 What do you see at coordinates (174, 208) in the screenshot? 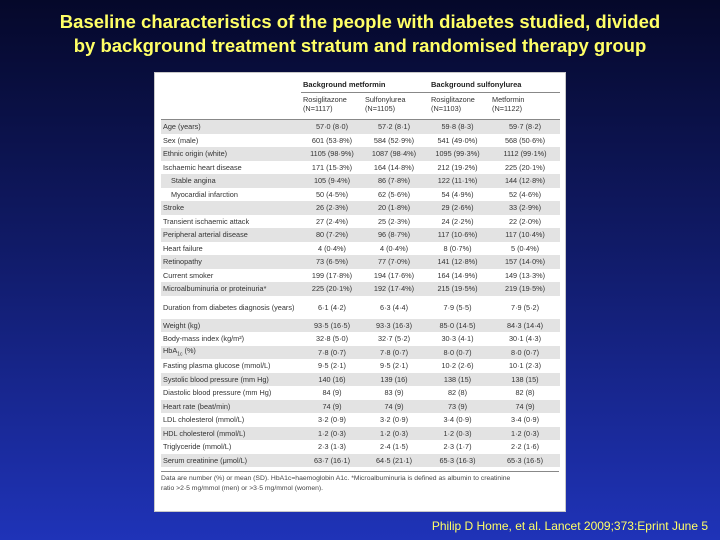
I see `row-label: Stroke` at bounding box center [174, 208].